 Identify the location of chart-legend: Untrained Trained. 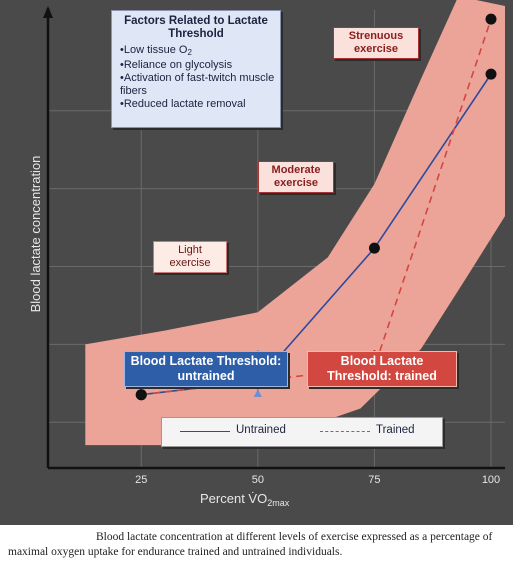
(302, 432).